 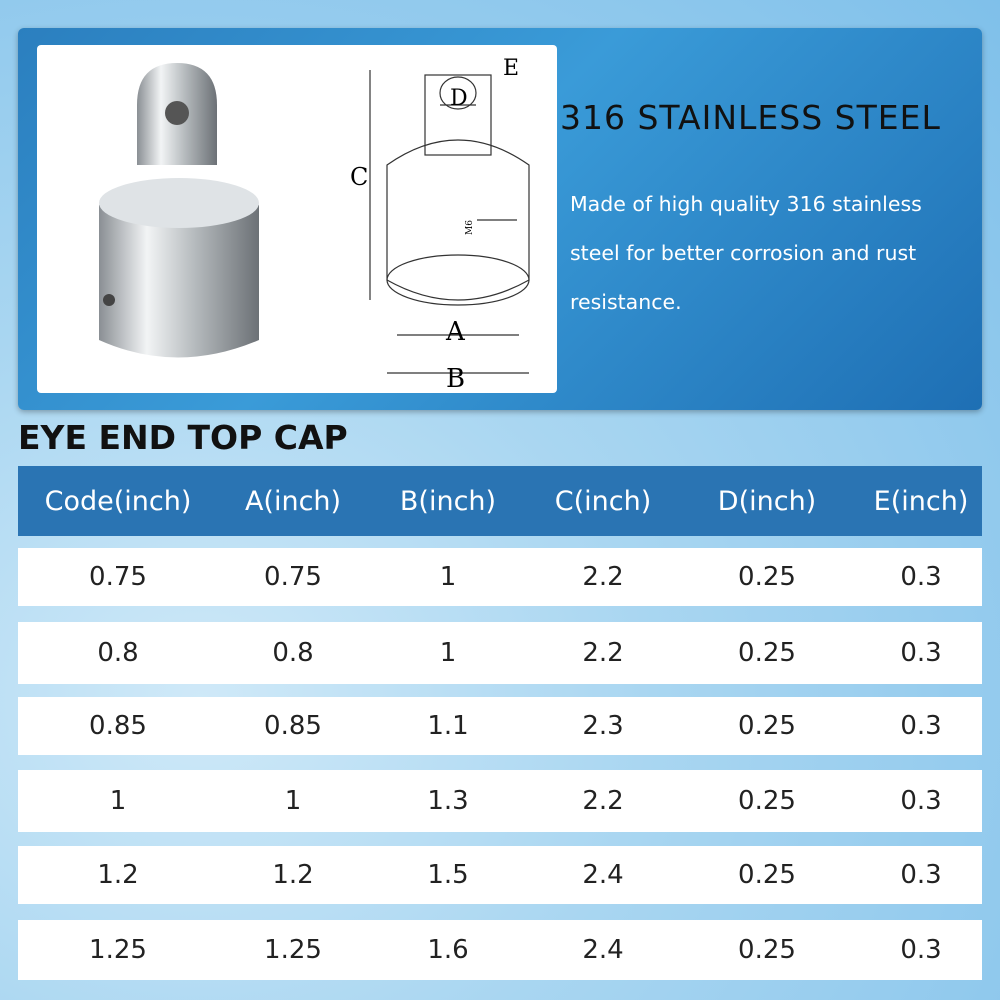 I want to click on table-row: 0.8 0.8 1 2.2 0.25 0.3, so click(x=500, y=653).